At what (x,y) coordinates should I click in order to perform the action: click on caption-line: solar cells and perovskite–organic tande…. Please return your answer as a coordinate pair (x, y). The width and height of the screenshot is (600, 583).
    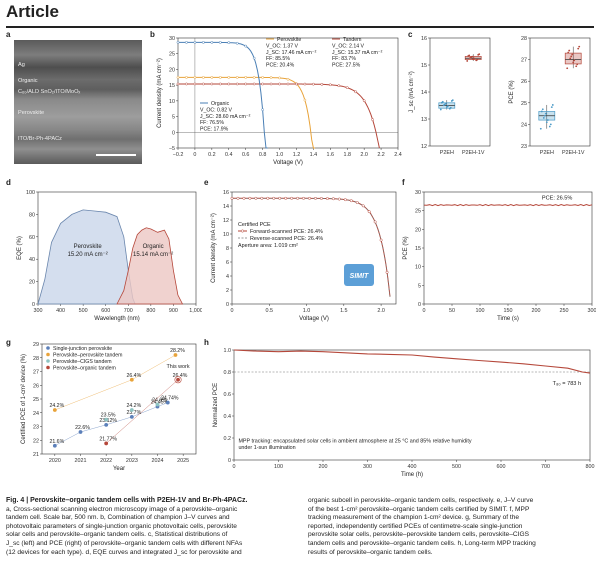
    Looking at the image, I should click on (117, 535).